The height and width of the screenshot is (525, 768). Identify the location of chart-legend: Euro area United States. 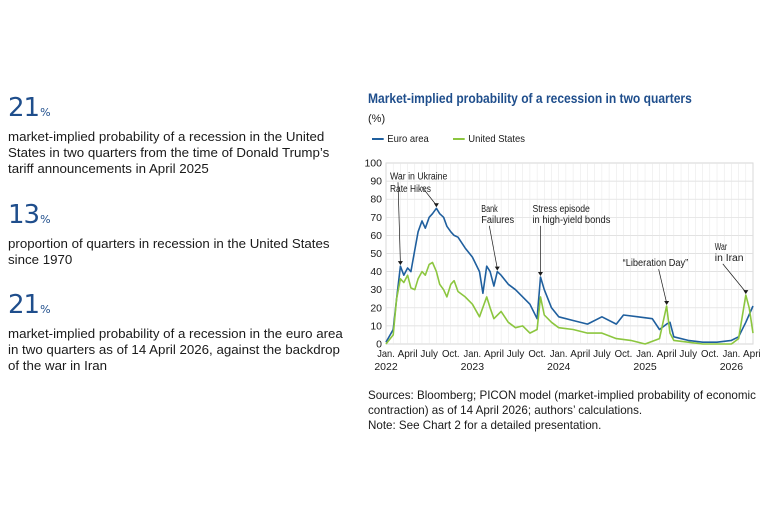
(461, 139).